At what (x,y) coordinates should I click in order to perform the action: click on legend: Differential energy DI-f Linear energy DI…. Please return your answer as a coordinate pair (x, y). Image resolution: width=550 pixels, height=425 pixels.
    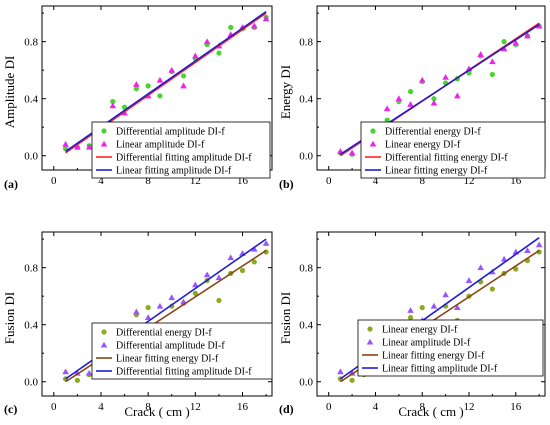
    Looking at the image, I should click on (453, 150).